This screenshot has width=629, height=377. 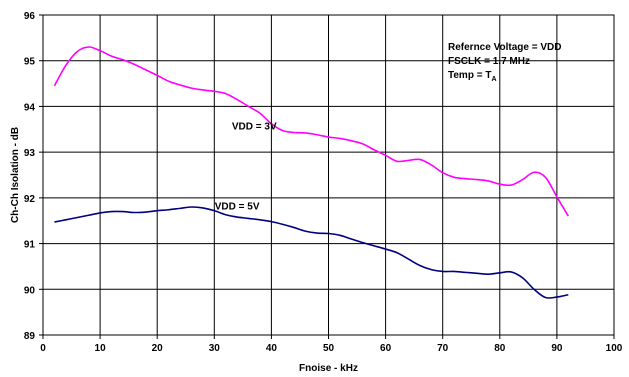 I want to click on note-temp-main: Temp = T, so click(x=469, y=75).